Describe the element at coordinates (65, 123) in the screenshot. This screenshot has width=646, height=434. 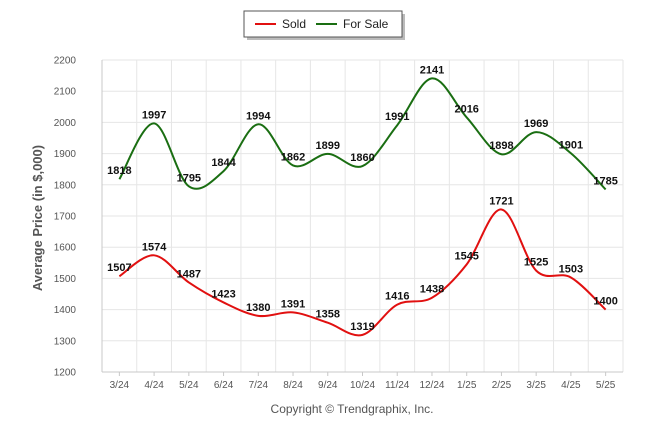
I see `y-tick-label: 2000` at that location.